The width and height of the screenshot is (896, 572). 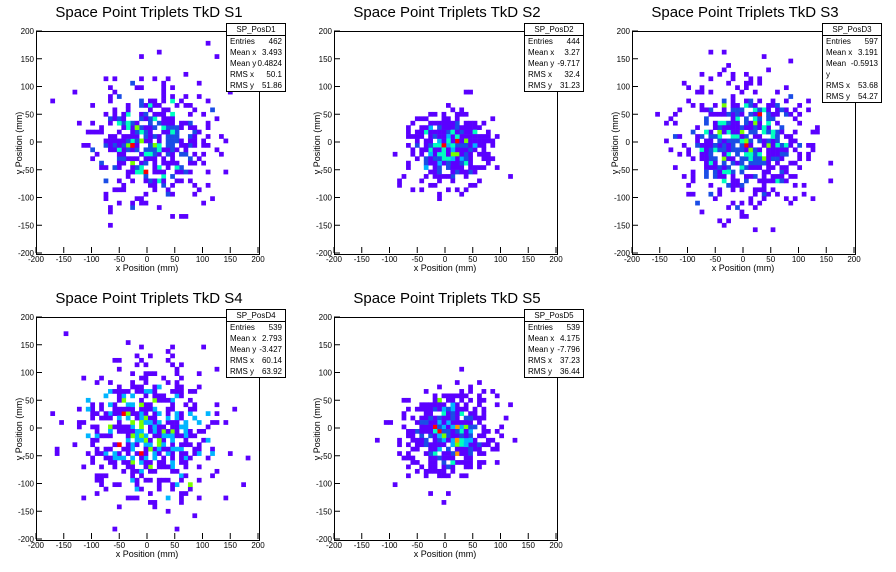 I want to click on stats-key: Mean y, so click(x=243, y=349).